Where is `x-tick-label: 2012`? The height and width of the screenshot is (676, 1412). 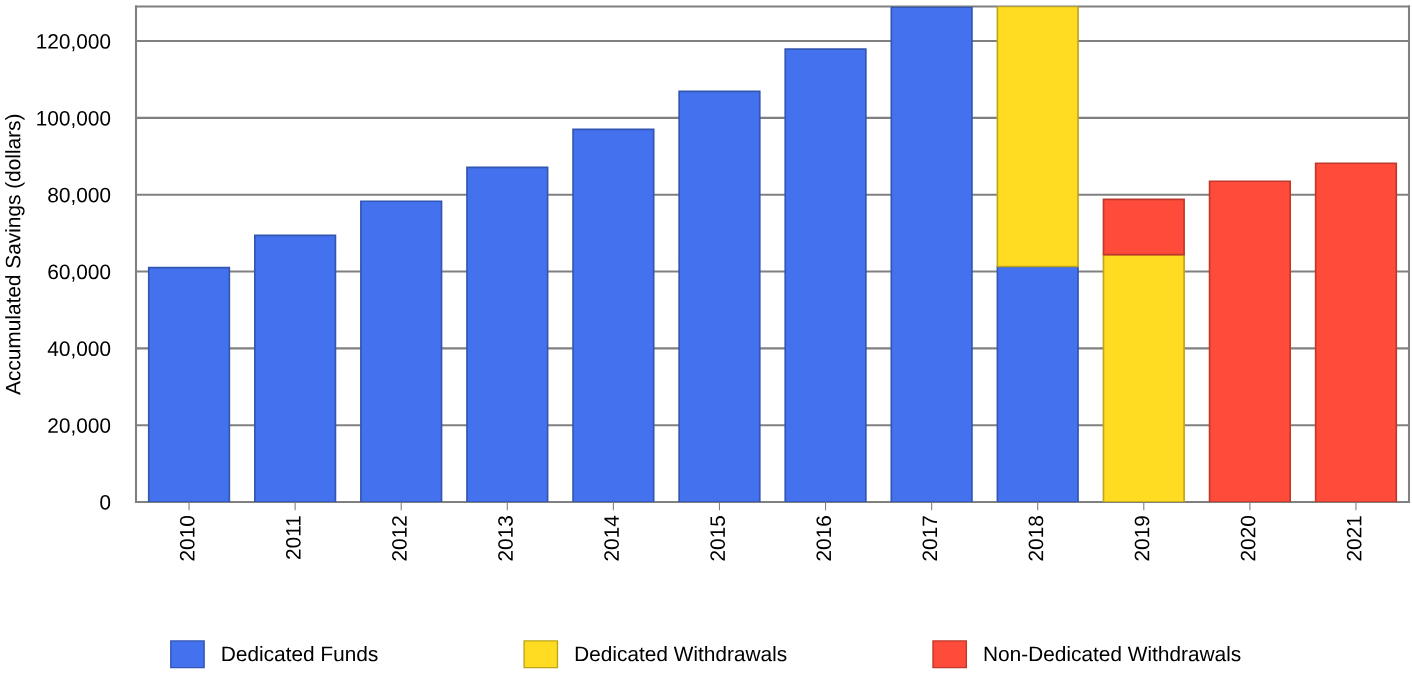
x-tick-label: 2012 is located at coordinates (399, 538).